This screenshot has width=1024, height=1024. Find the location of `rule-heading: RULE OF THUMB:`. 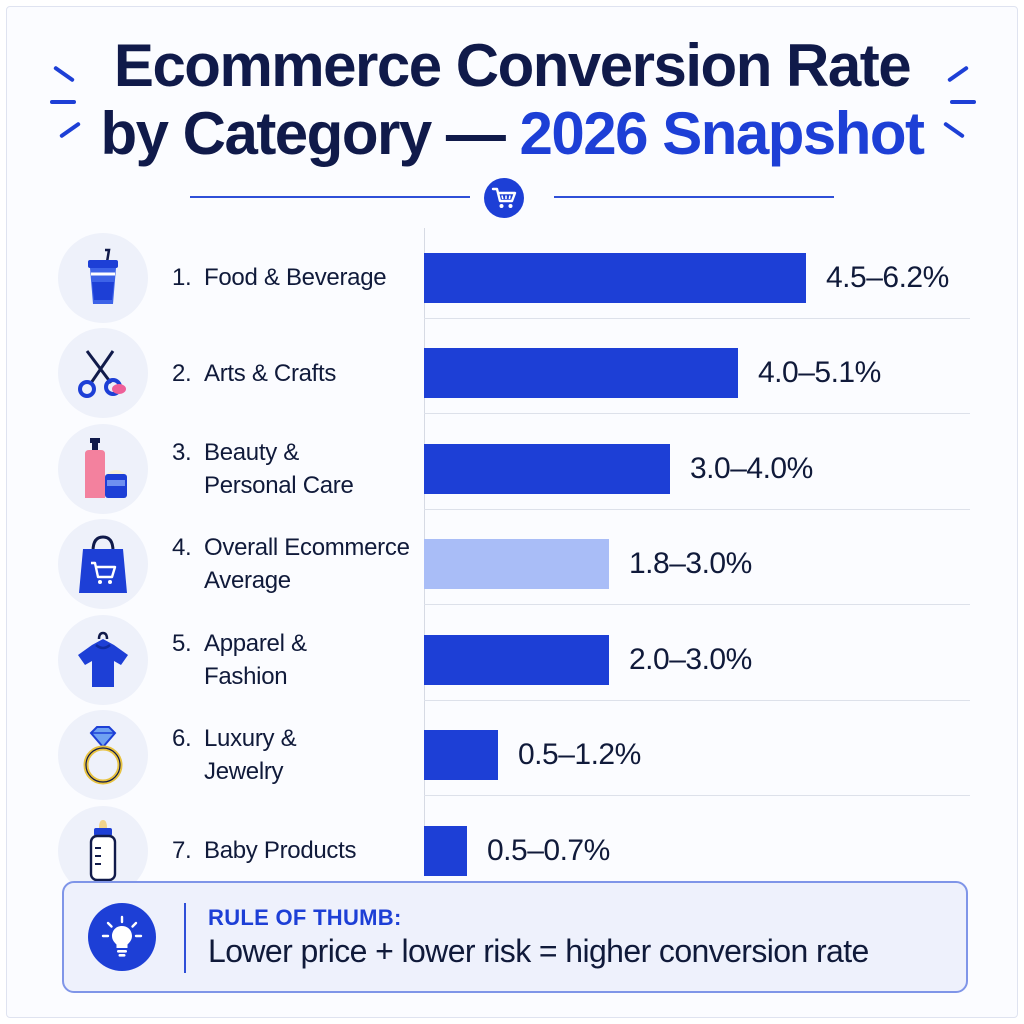

rule-heading: RULE OF THUMB: is located at coordinates (305, 917).